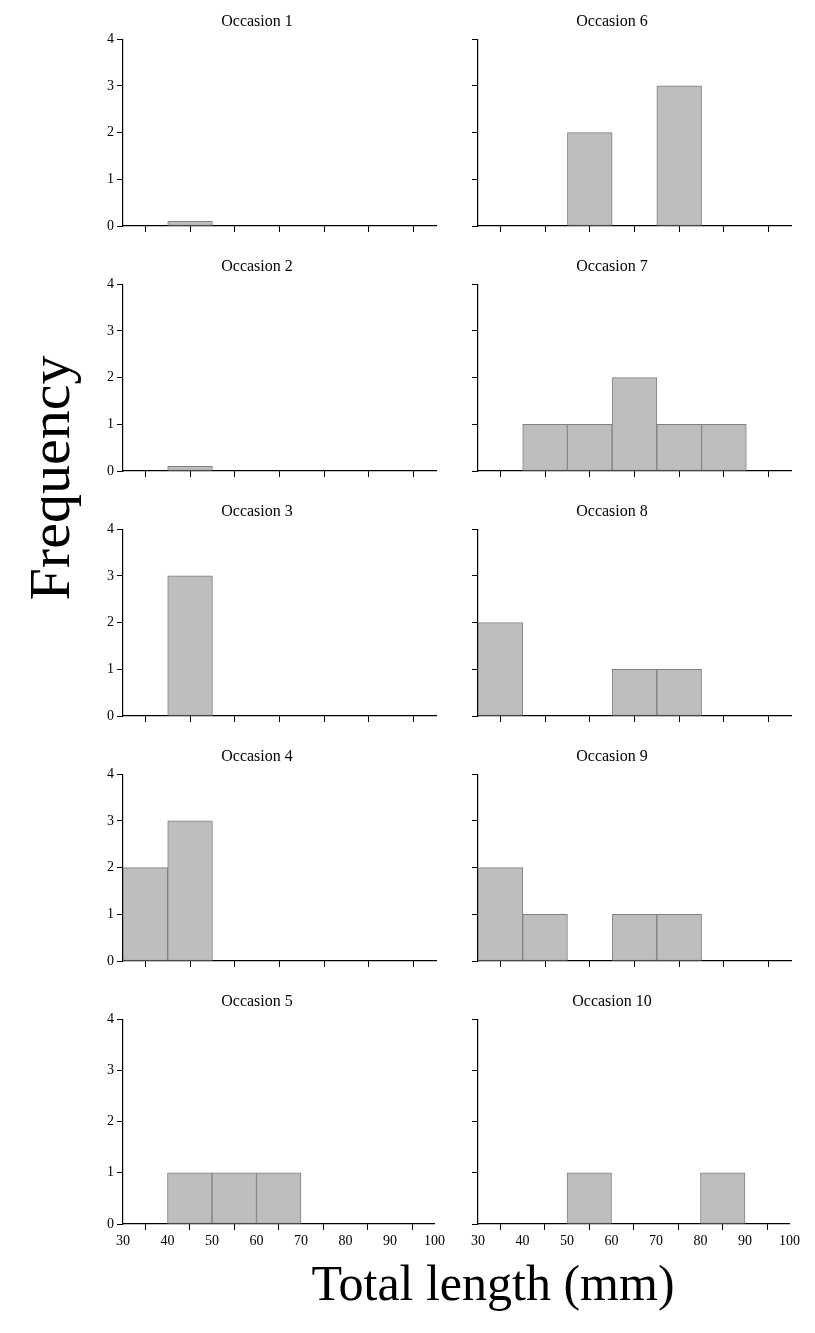 Image resolution: width=815 pixels, height=1333 pixels. Describe the element at coordinates (612, 20) in the screenshot. I see `chart-title: Occasion 6` at that location.